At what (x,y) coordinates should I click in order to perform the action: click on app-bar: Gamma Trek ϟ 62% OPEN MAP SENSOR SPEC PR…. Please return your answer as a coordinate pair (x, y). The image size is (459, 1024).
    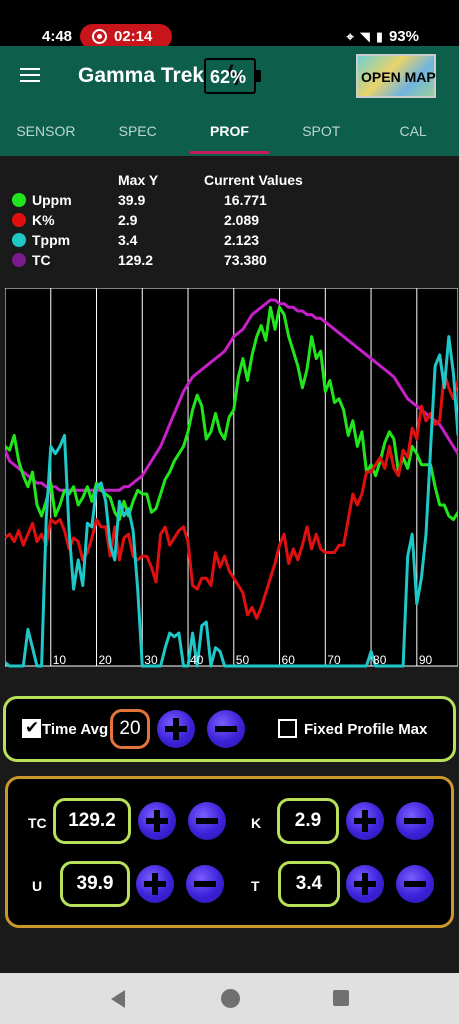
    Looking at the image, I should click on (229, 101).